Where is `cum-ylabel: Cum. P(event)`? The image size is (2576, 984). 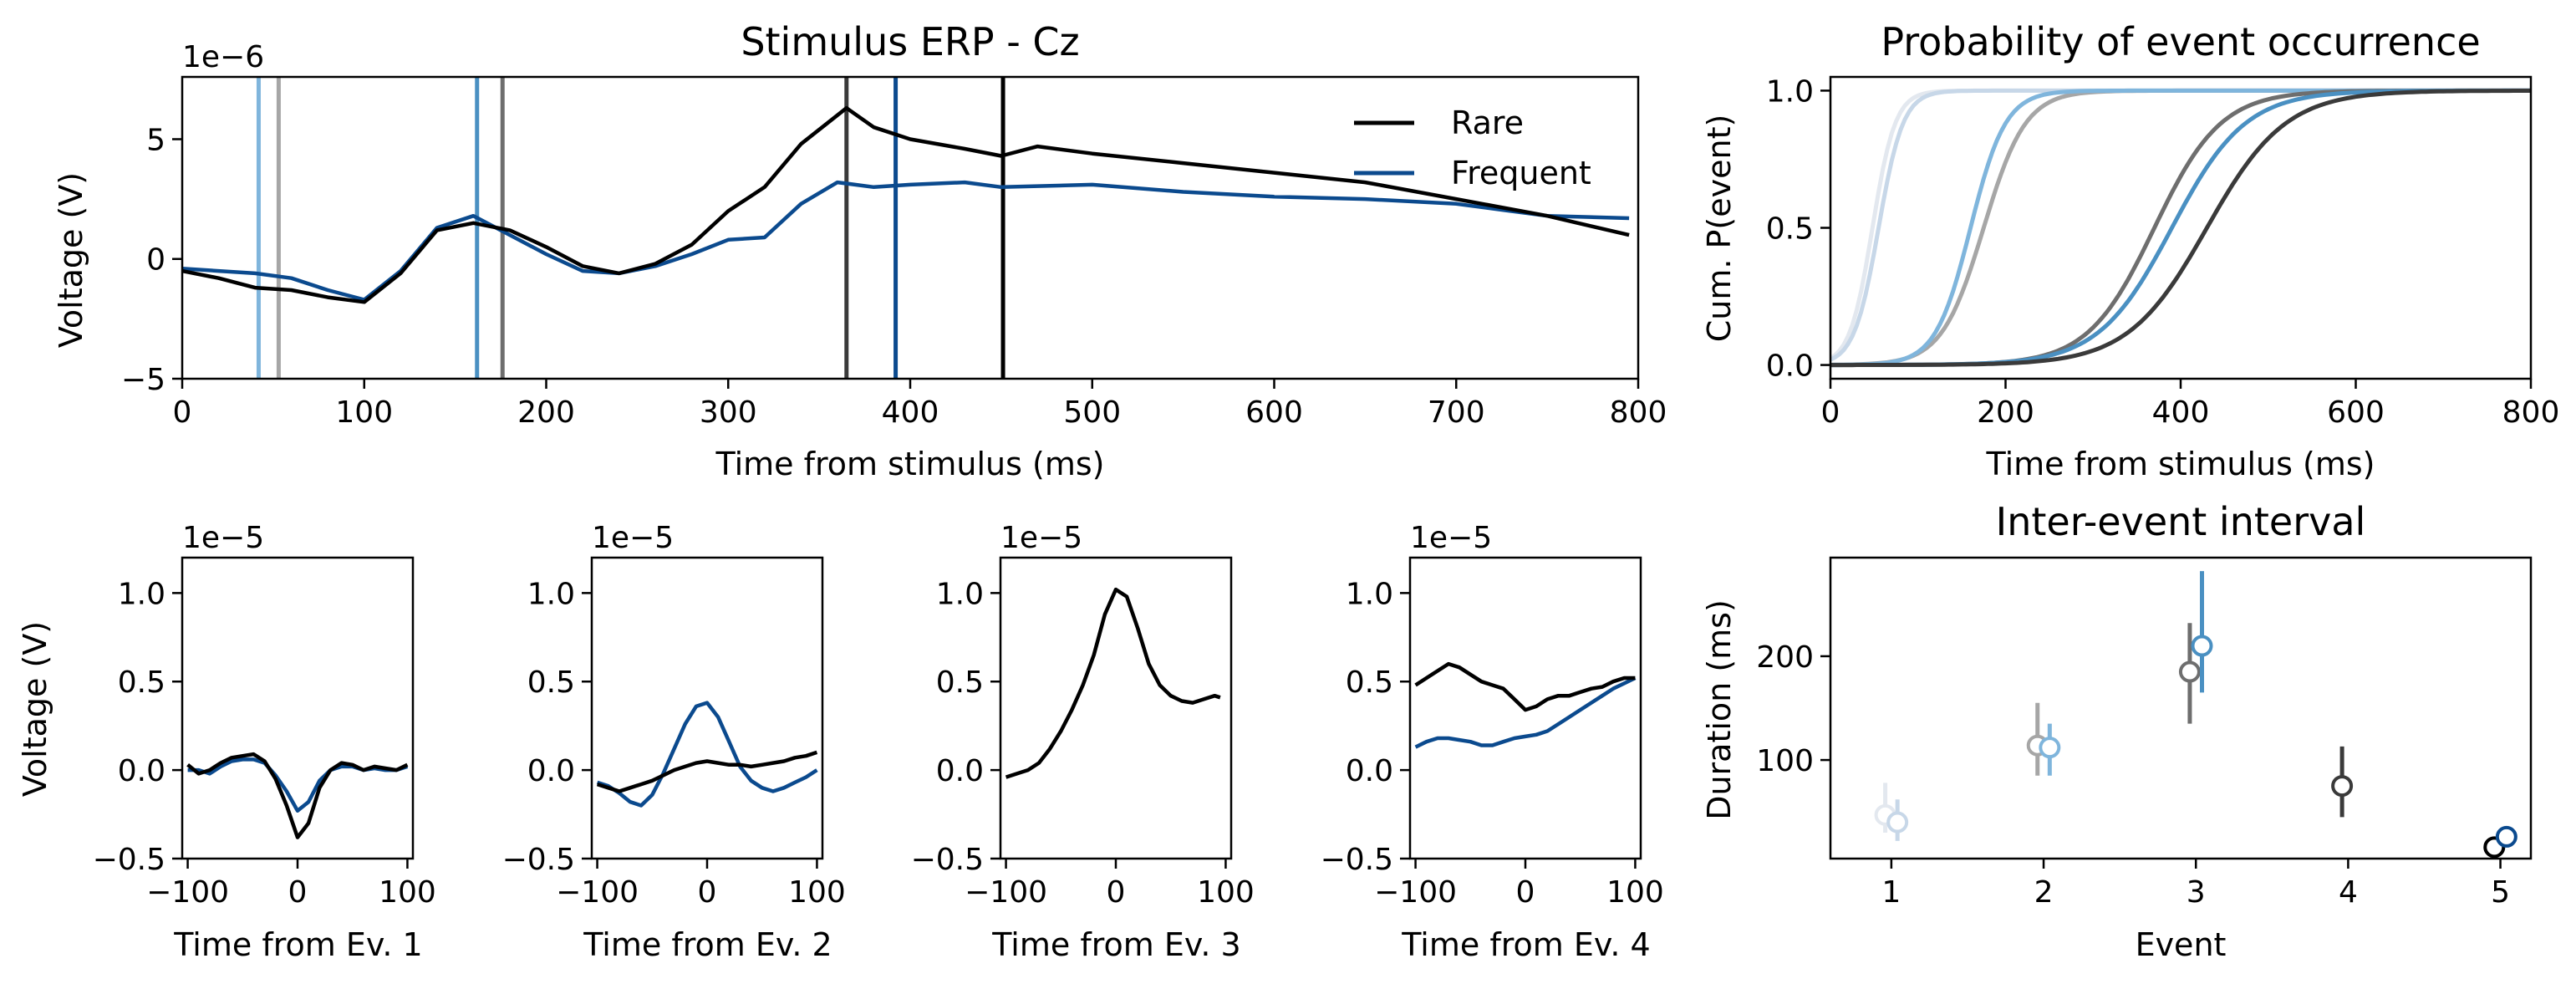
cum-ylabel: Cum. P(event) is located at coordinates (1719, 229).